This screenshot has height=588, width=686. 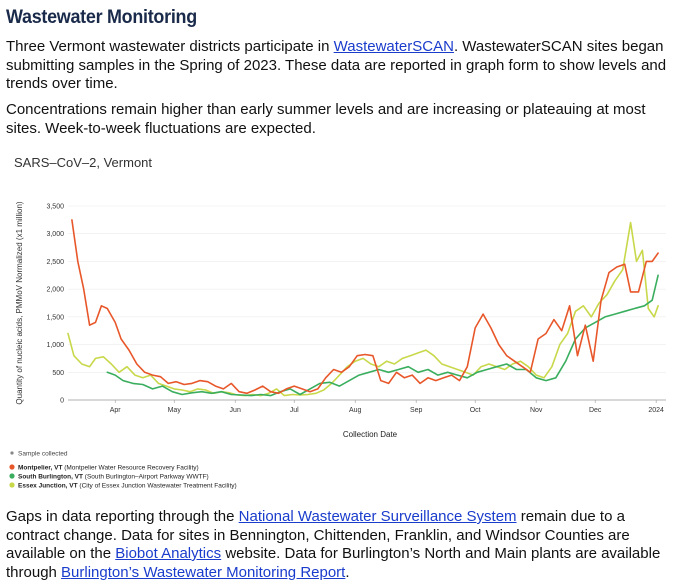 I want to click on x-tick-label: Sep, so click(x=416, y=410).